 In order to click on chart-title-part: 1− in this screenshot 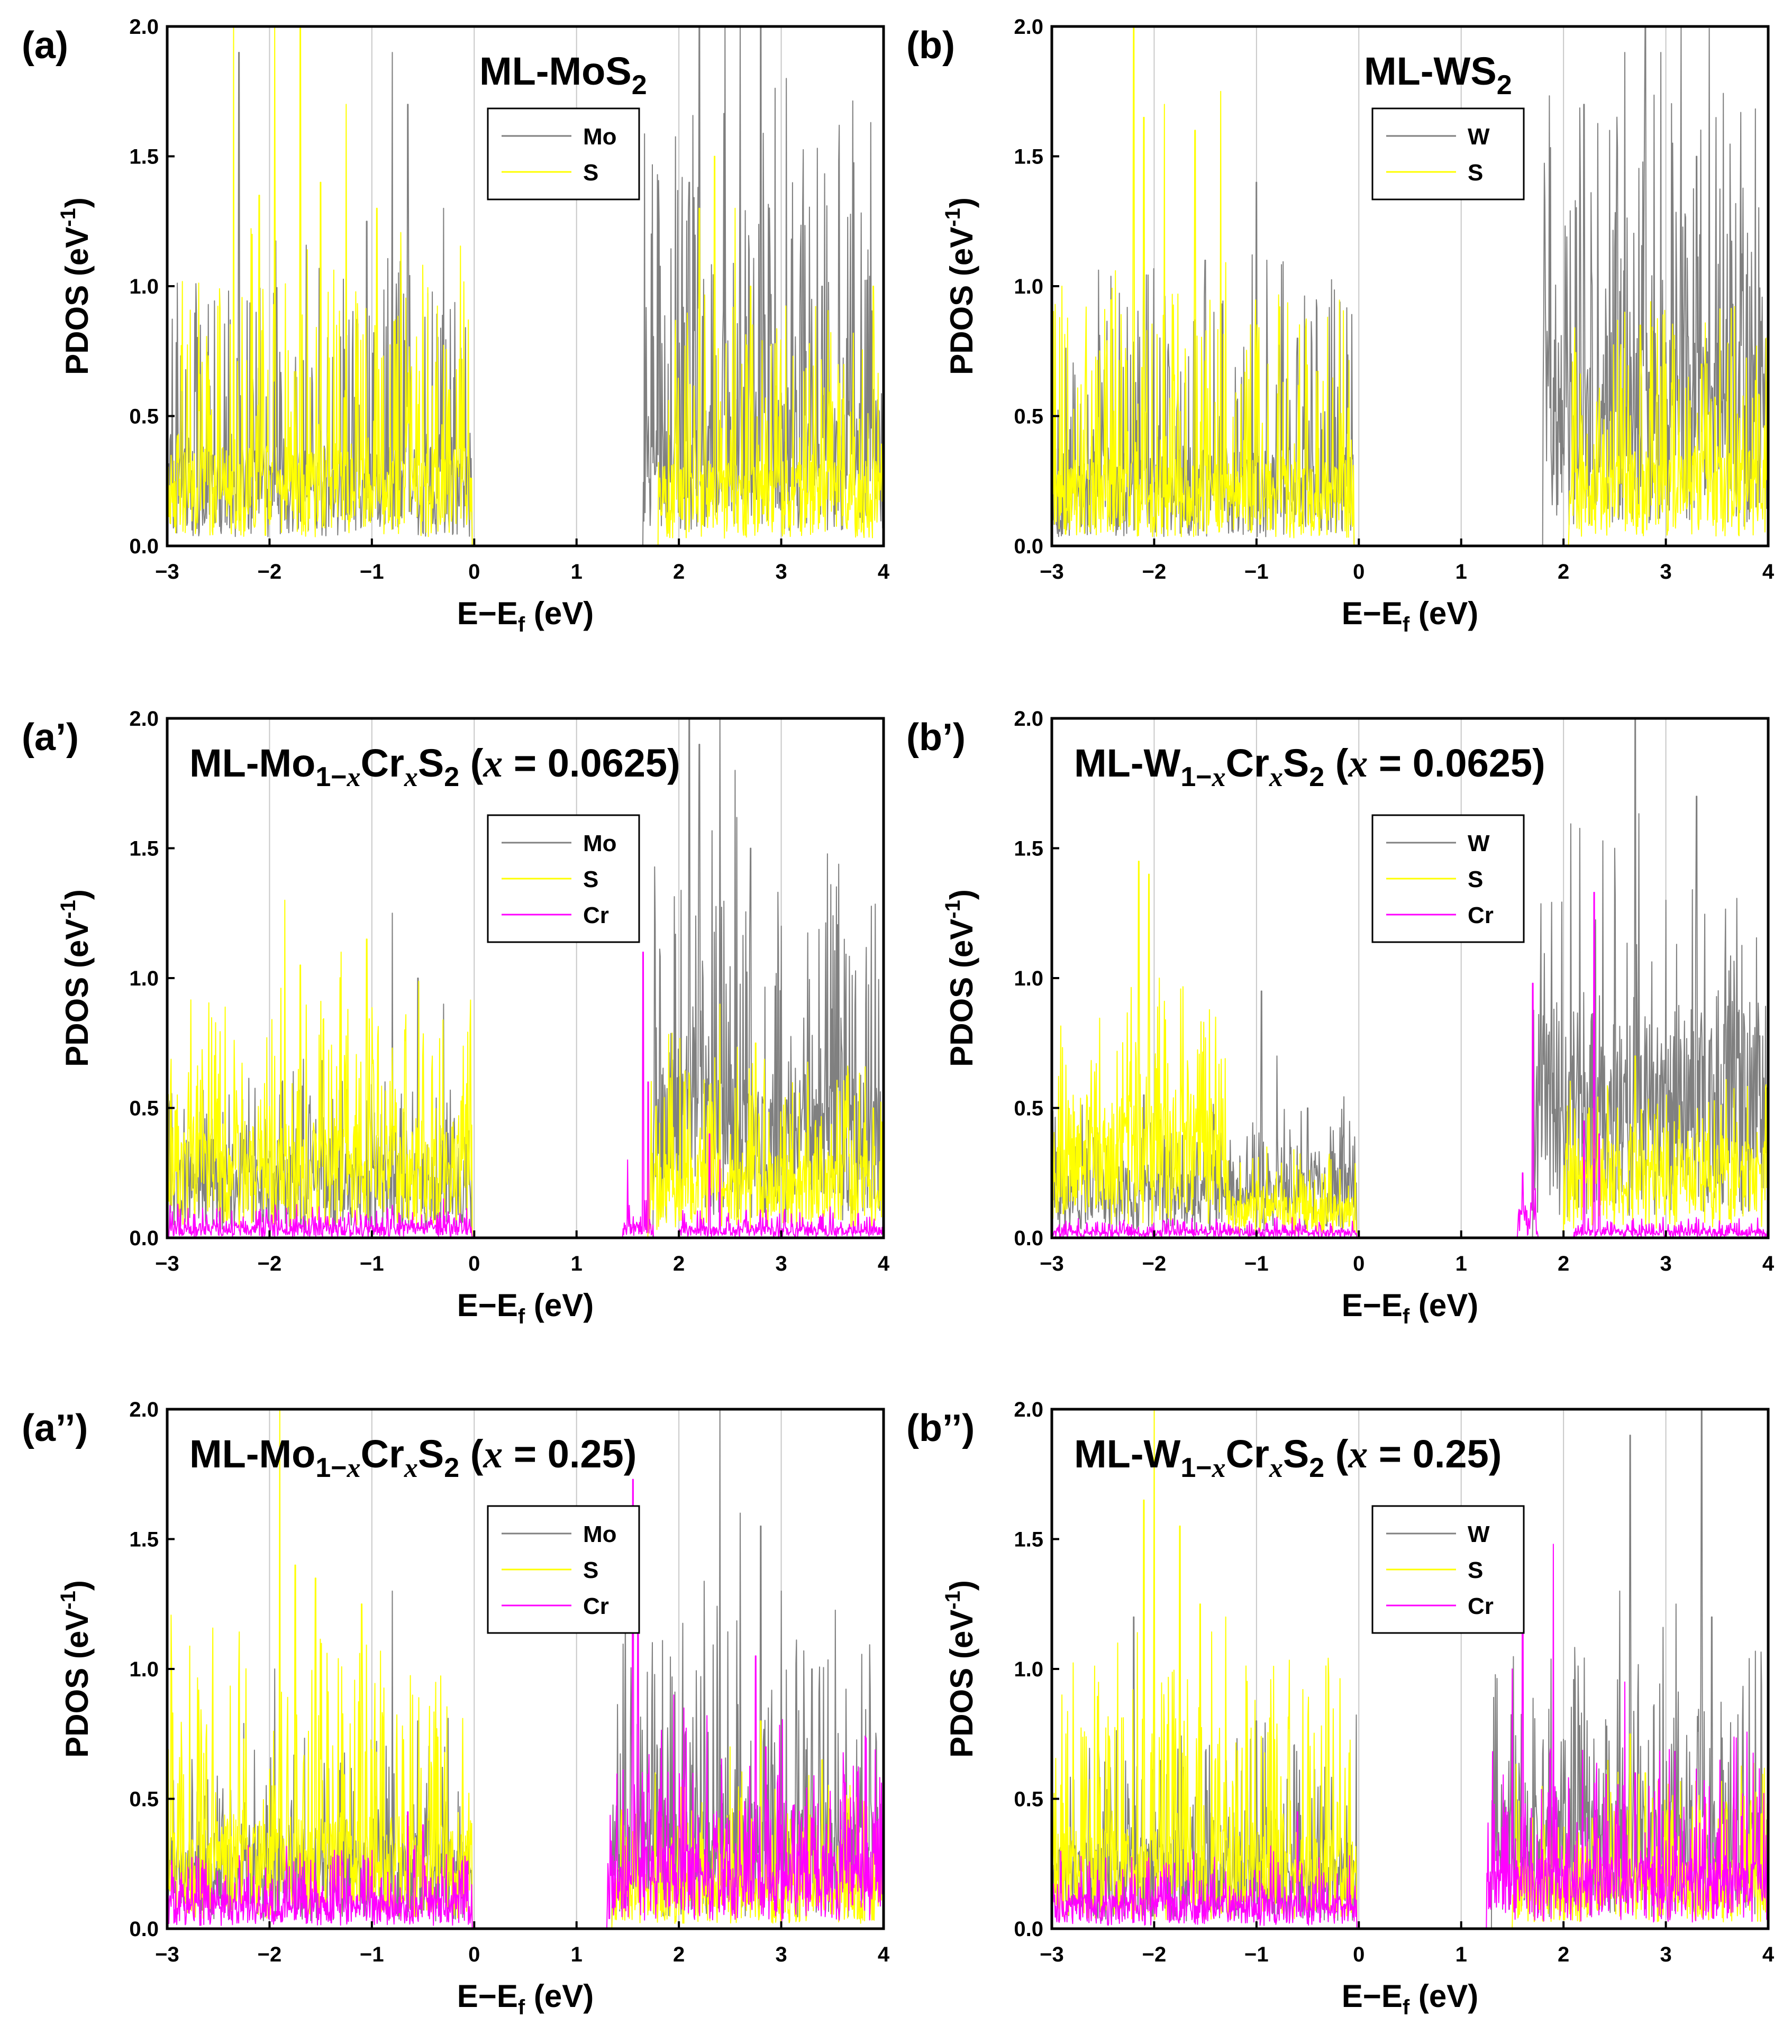, I will do `click(331, 1468)`.